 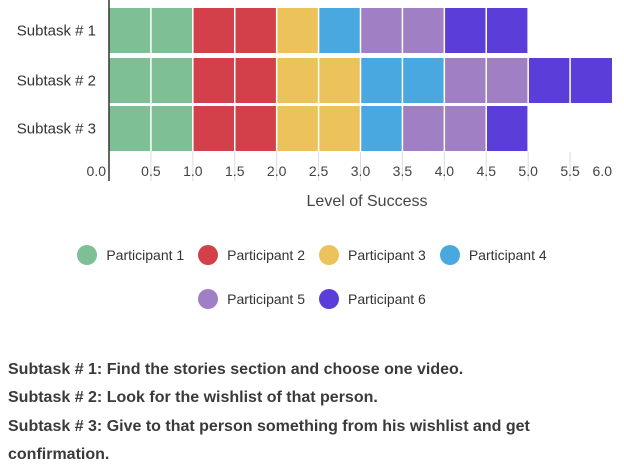 What do you see at coordinates (319, 171) in the screenshot?
I see `x-tick-label: 2.5` at bounding box center [319, 171].